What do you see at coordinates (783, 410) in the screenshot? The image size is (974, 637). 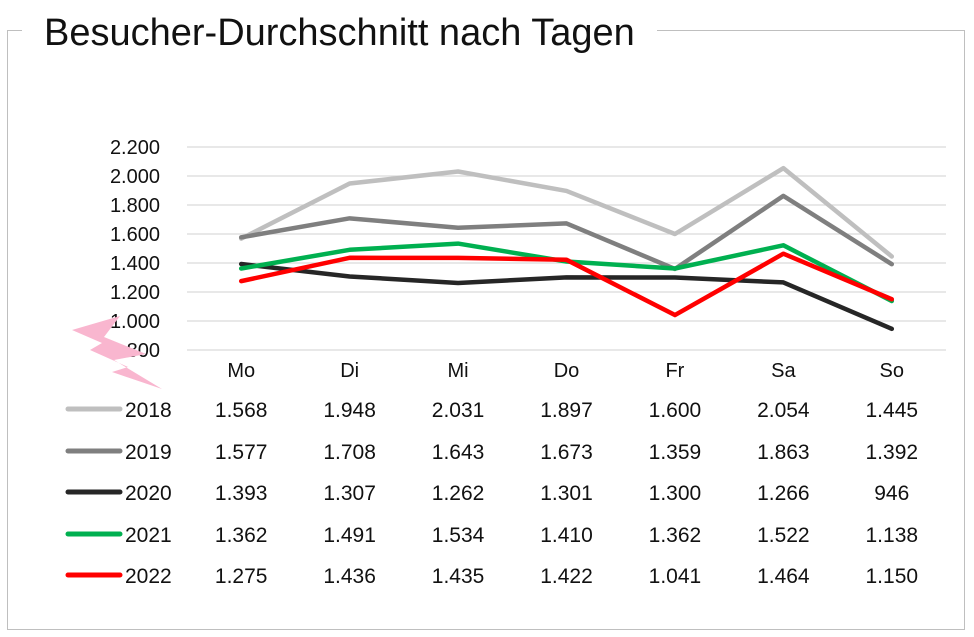 I see `table-cell: 2.054` at bounding box center [783, 410].